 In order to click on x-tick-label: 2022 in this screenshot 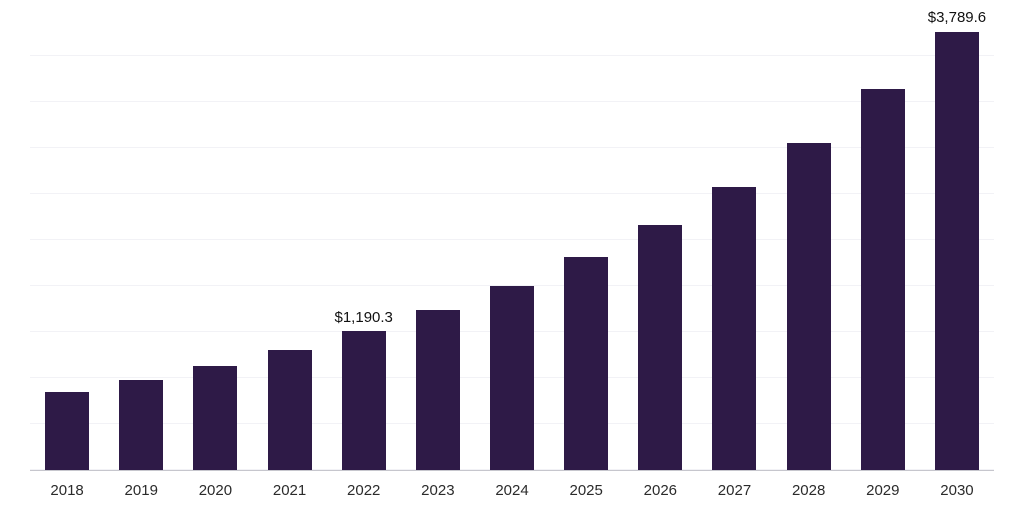, I will do `click(364, 490)`.